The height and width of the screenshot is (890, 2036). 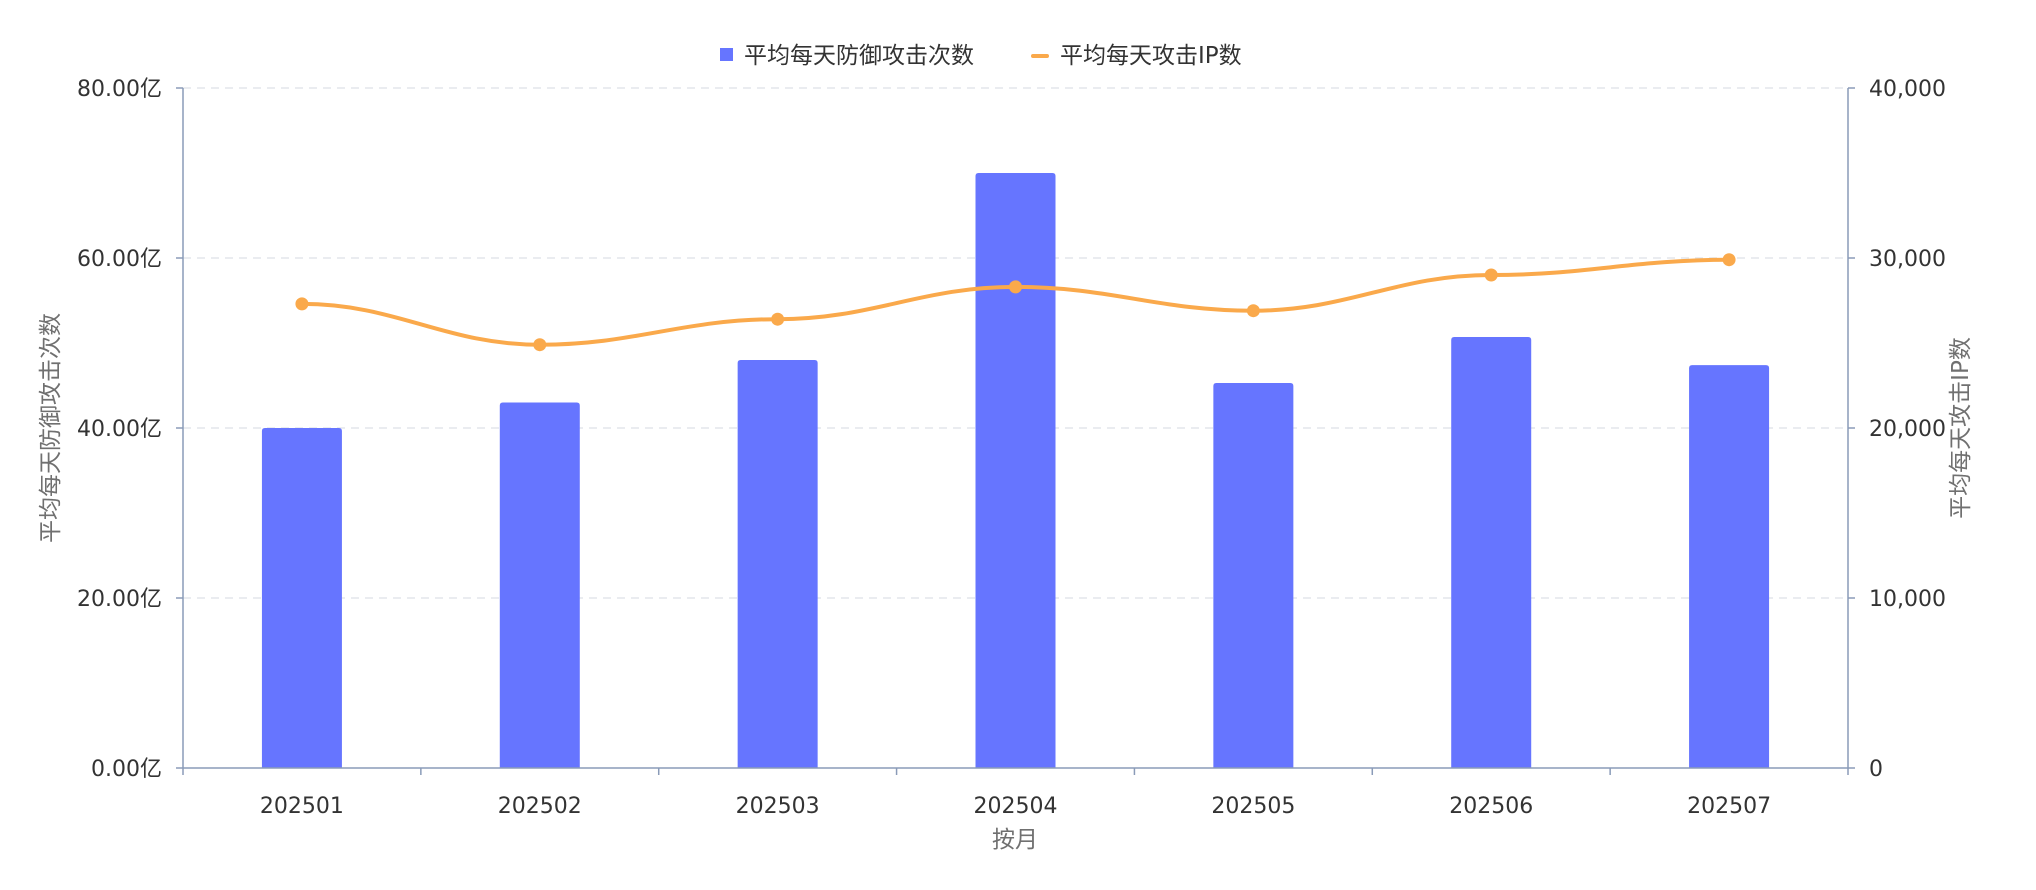 I want to click on x-tick-label: 202501, so click(x=302, y=806).